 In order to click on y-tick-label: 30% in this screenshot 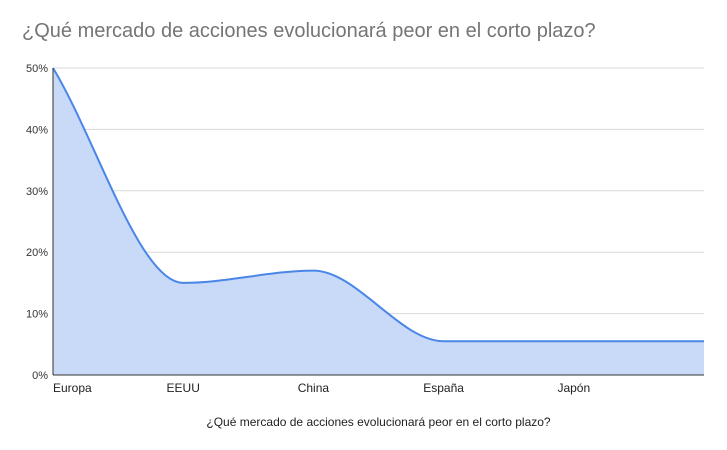, I will do `click(37, 192)`.